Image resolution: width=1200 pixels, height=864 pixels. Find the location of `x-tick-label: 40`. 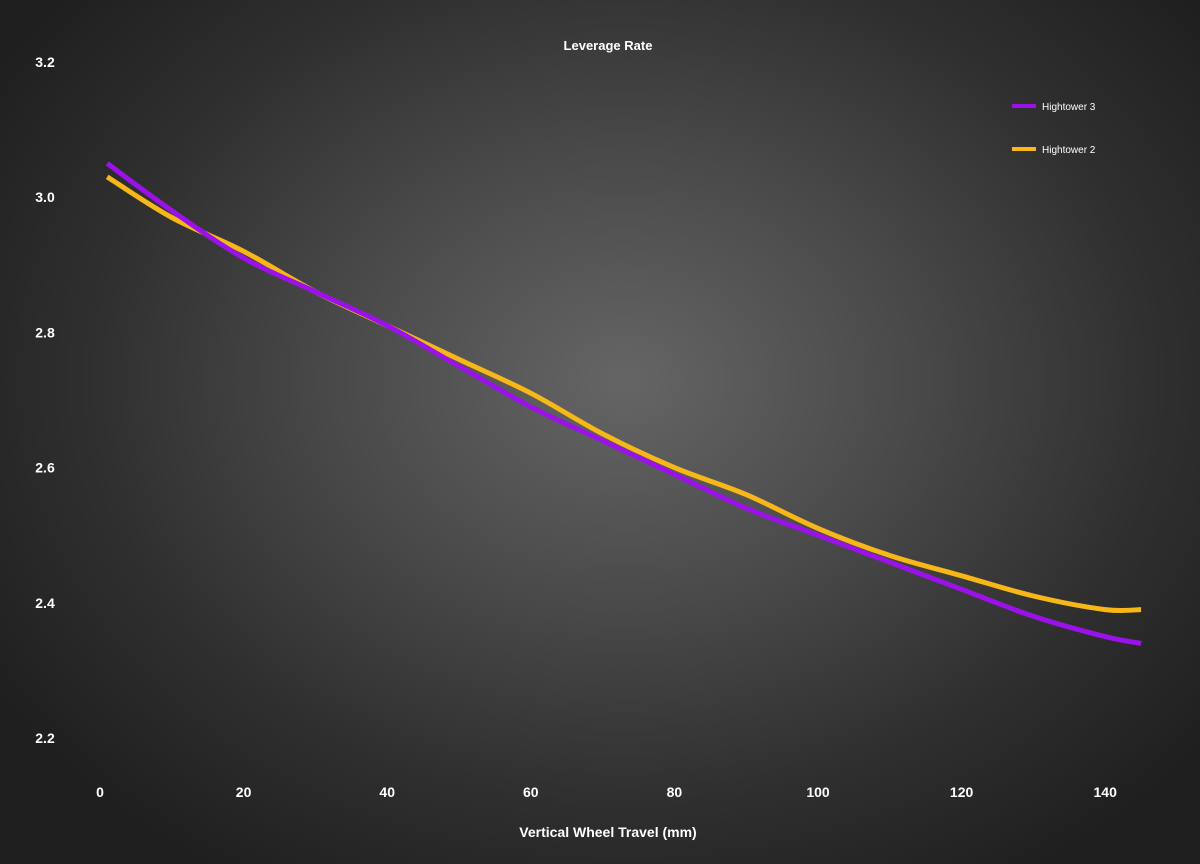

x-tick-label: 40 is located at coordinates (387, 792).